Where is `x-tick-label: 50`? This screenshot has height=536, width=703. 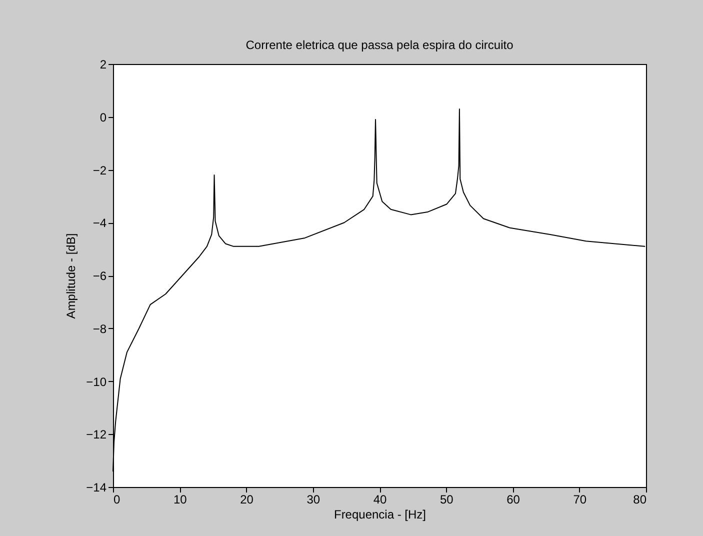
x-tick-label: 50 is located at coordinates (447, 499).